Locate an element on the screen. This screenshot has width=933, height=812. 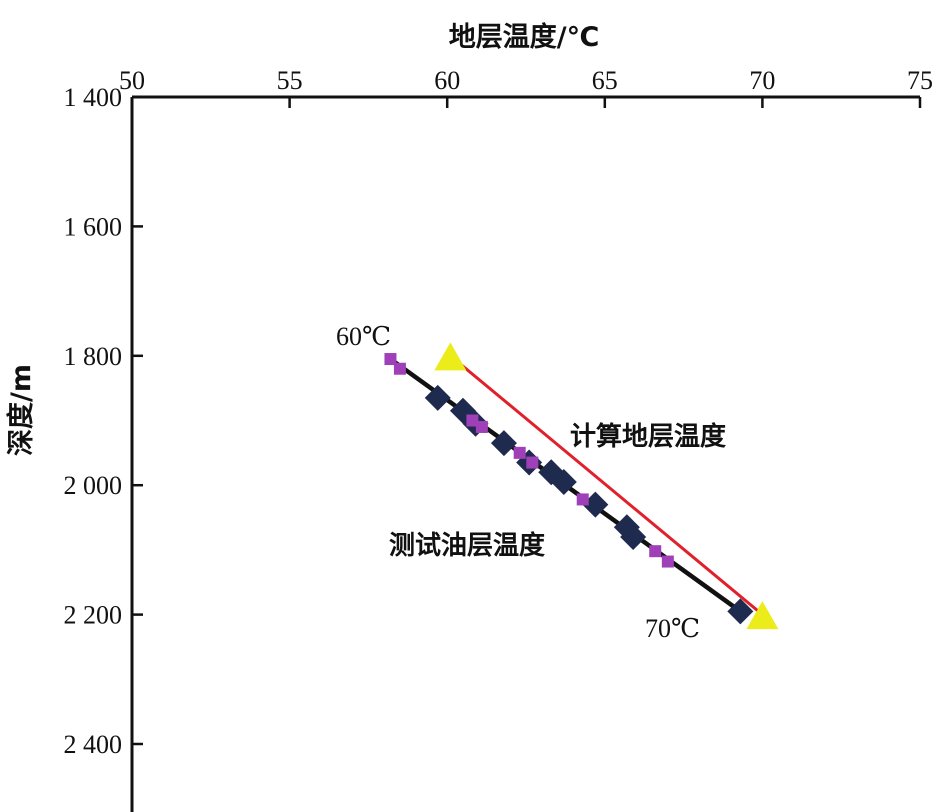
x-tick-label: 50 is located at coordinates (132, 80).